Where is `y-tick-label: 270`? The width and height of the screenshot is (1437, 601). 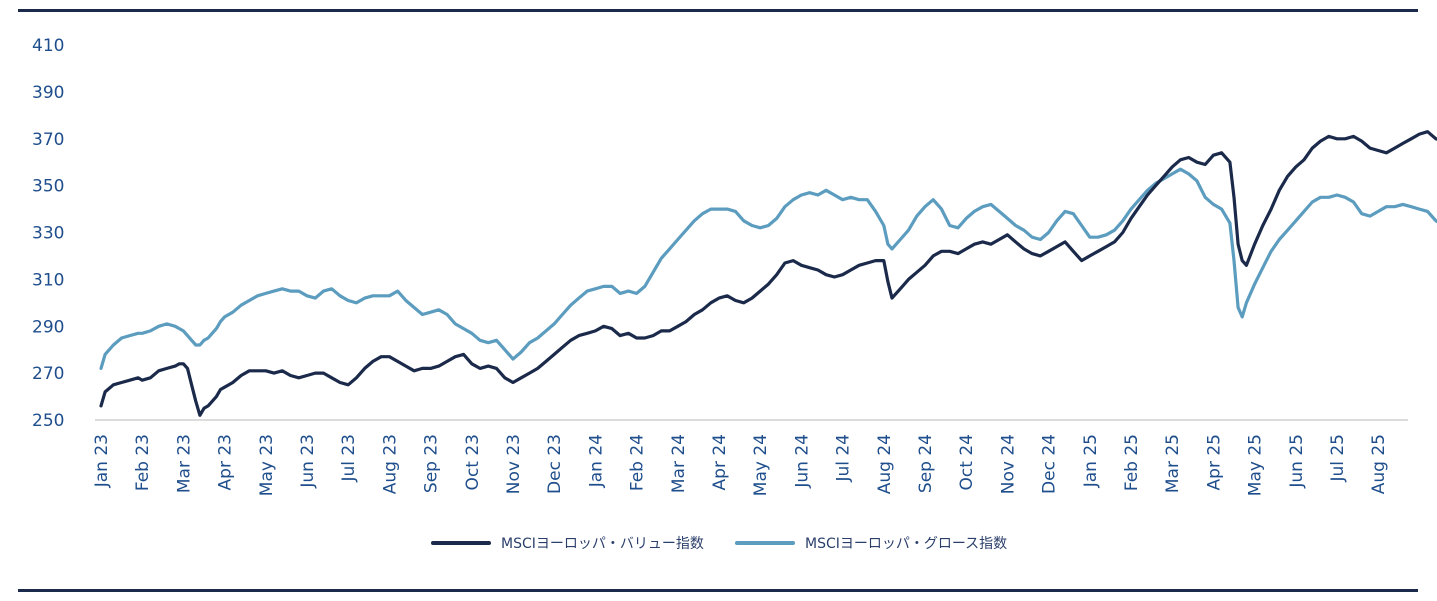 y-tick-label: 270 is located at coordinates (48, 374).